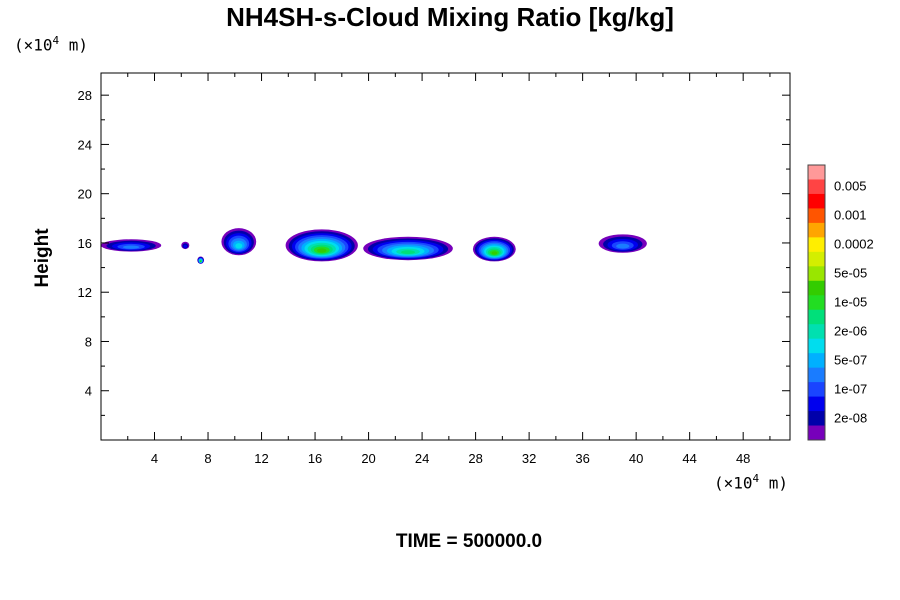 The image size is (900, 600). What do you see at coordinates (850, 388) in the screenshot?
I see `colorbar-label: 1e-07` at bounding box center [850, 388].